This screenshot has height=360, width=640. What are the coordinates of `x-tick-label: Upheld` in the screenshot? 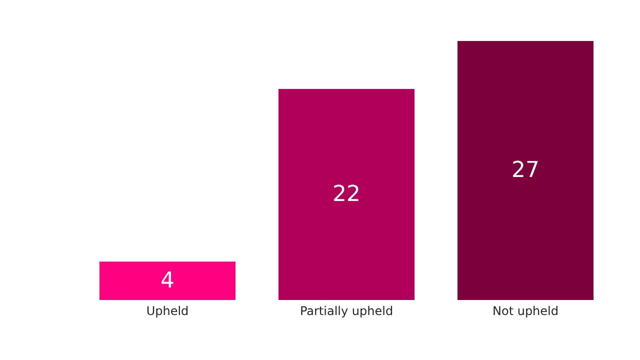 It's located at (167, 311).